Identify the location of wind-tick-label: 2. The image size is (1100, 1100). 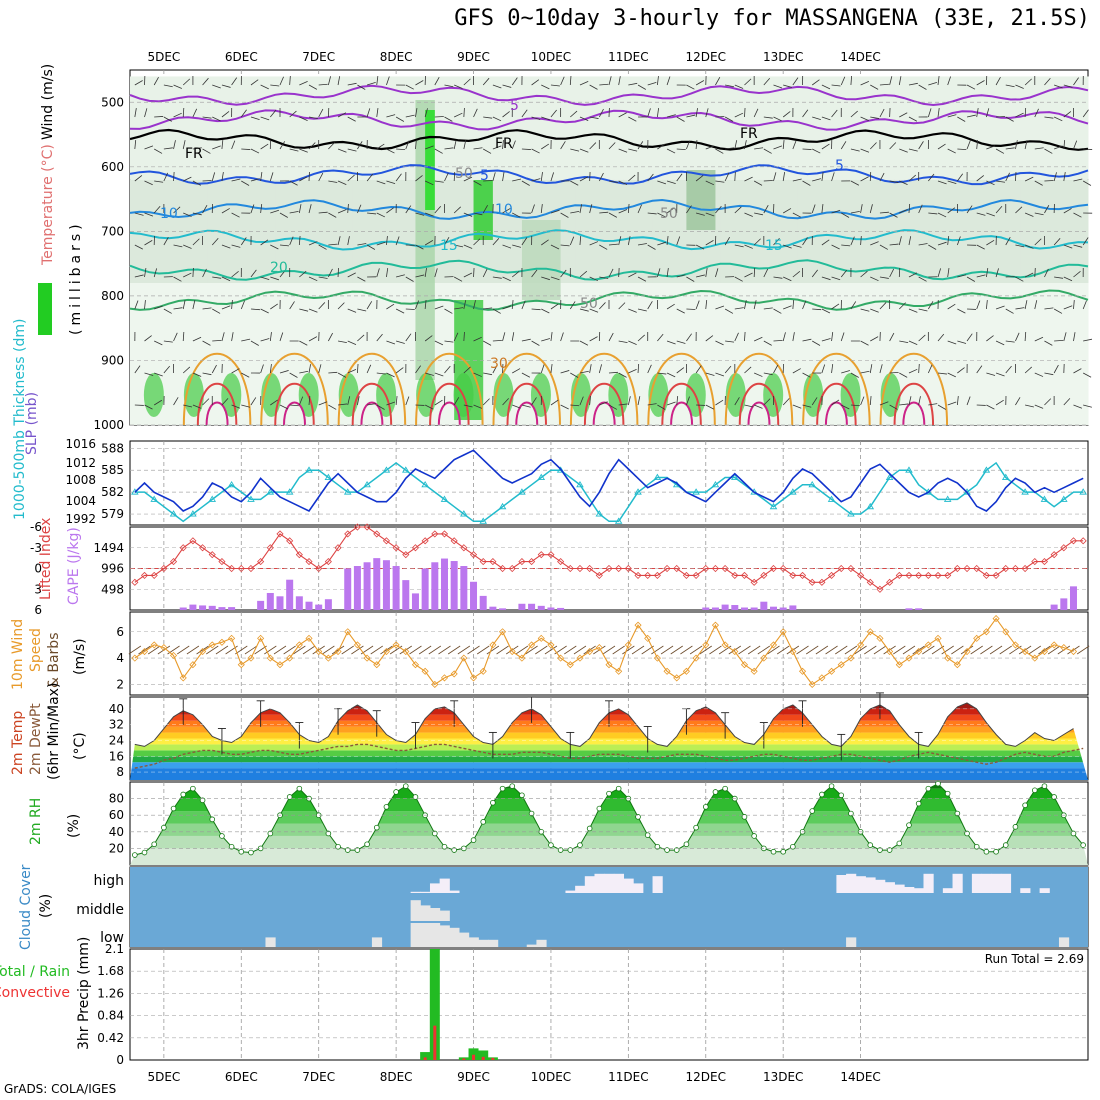
(120, 684).